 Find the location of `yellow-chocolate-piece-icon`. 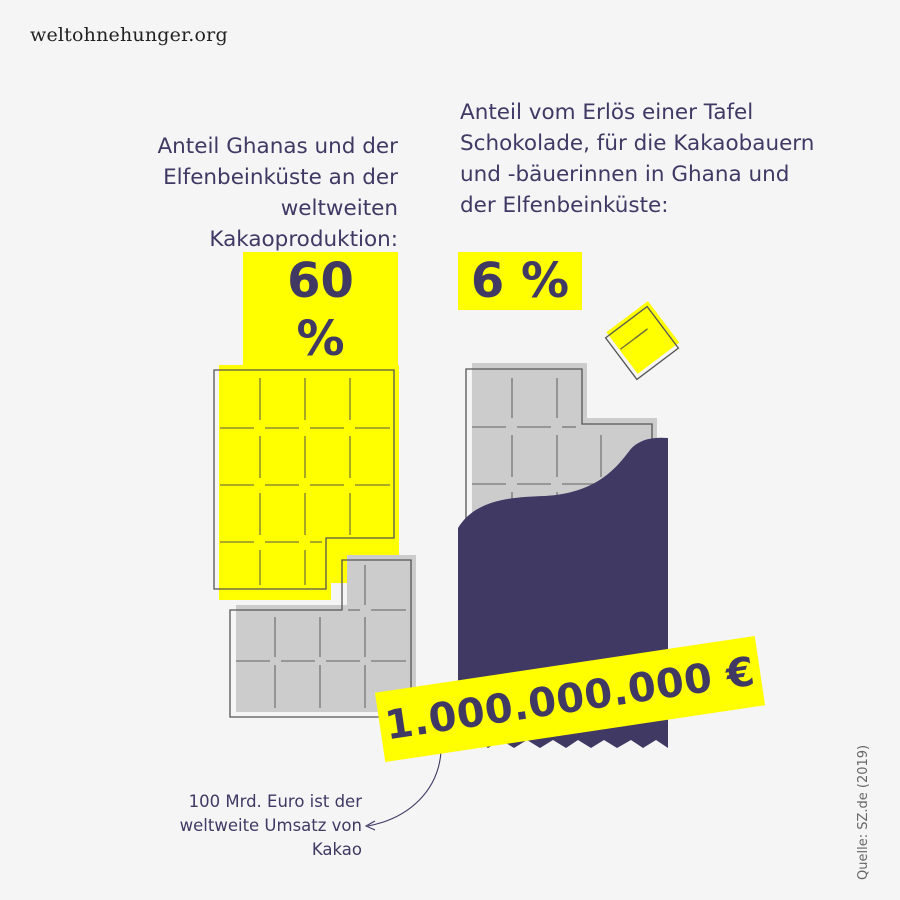

yellow-chocolate-piece-icon is located at coordinates (306, 482).